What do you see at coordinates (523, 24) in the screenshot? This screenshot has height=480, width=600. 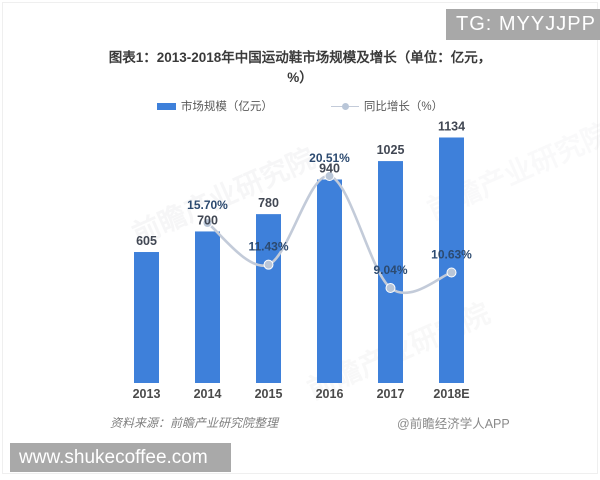 I see `tg-badge: TG: MYYJJPP` at bounding box center [523, 24].